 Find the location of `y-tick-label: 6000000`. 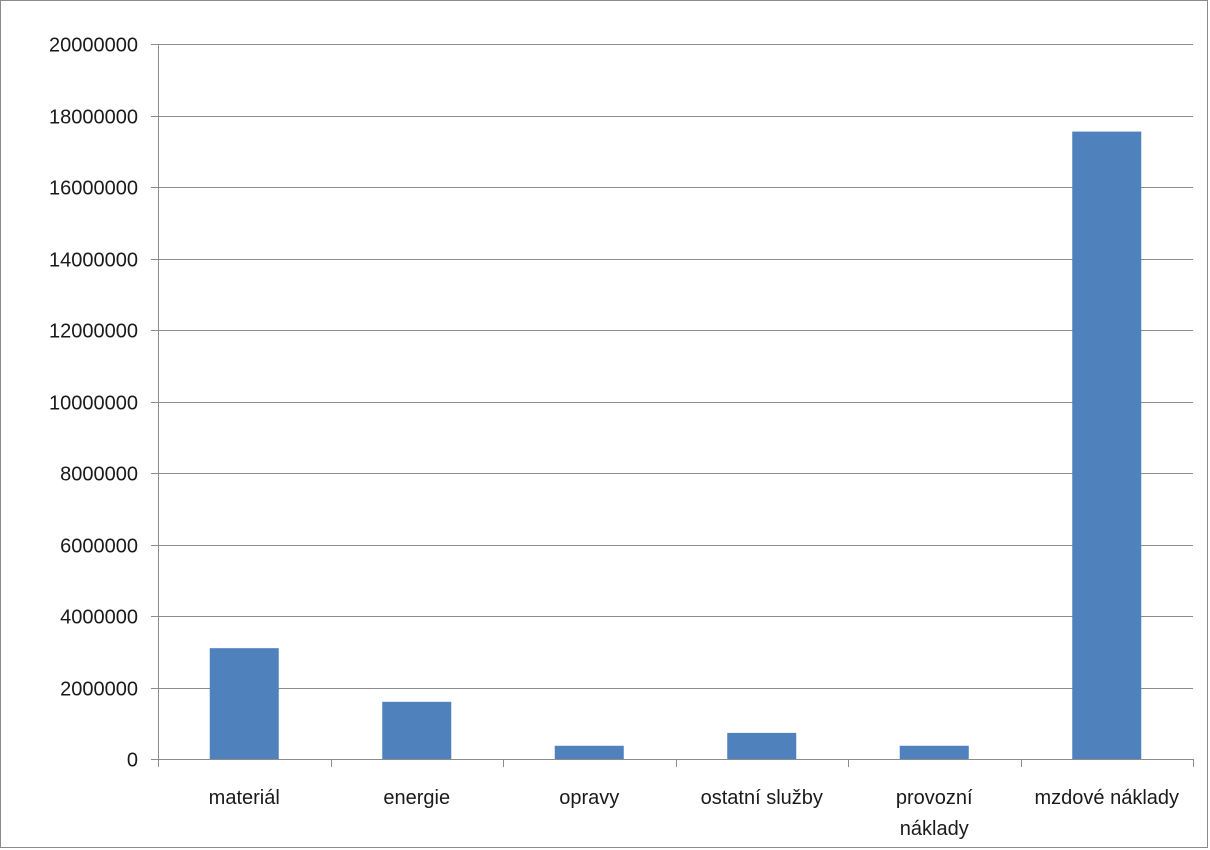

y-tick-label: 6000000 is located at coordinates (99, 547).